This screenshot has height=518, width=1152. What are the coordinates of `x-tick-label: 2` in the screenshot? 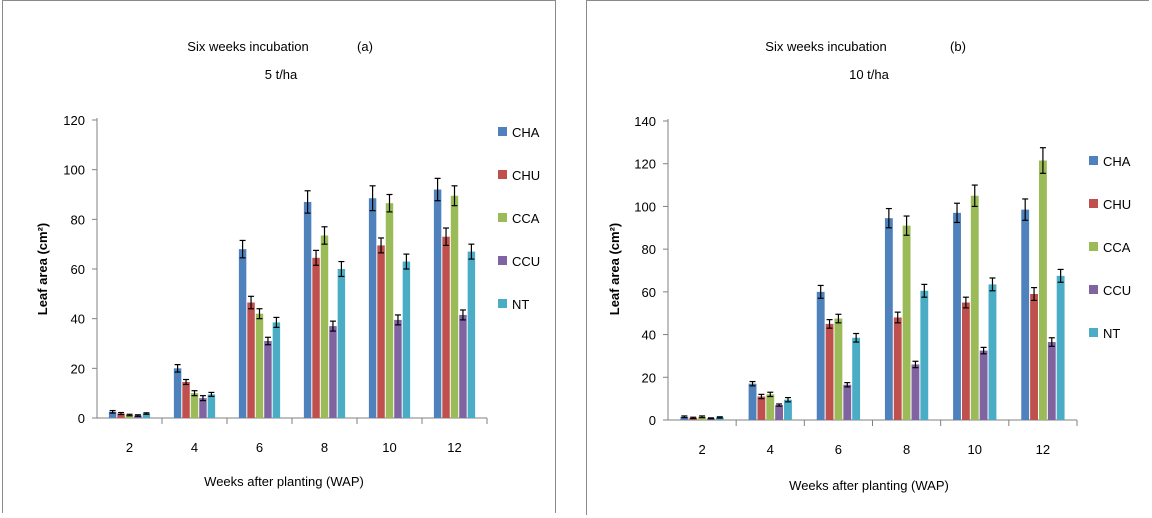 It's located at (129, 447).